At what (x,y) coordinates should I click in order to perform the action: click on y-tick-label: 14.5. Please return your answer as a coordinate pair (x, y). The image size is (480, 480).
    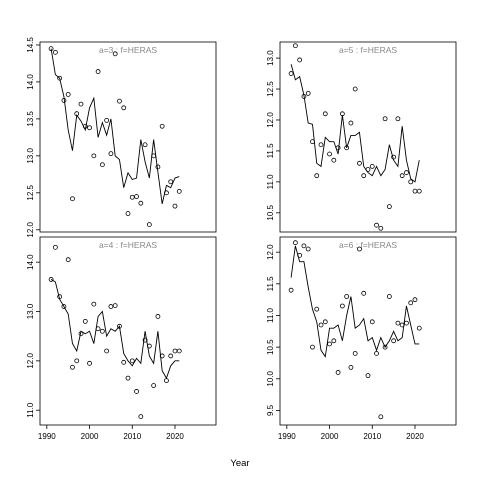
    Looking at the image, I should click on (30, 45).